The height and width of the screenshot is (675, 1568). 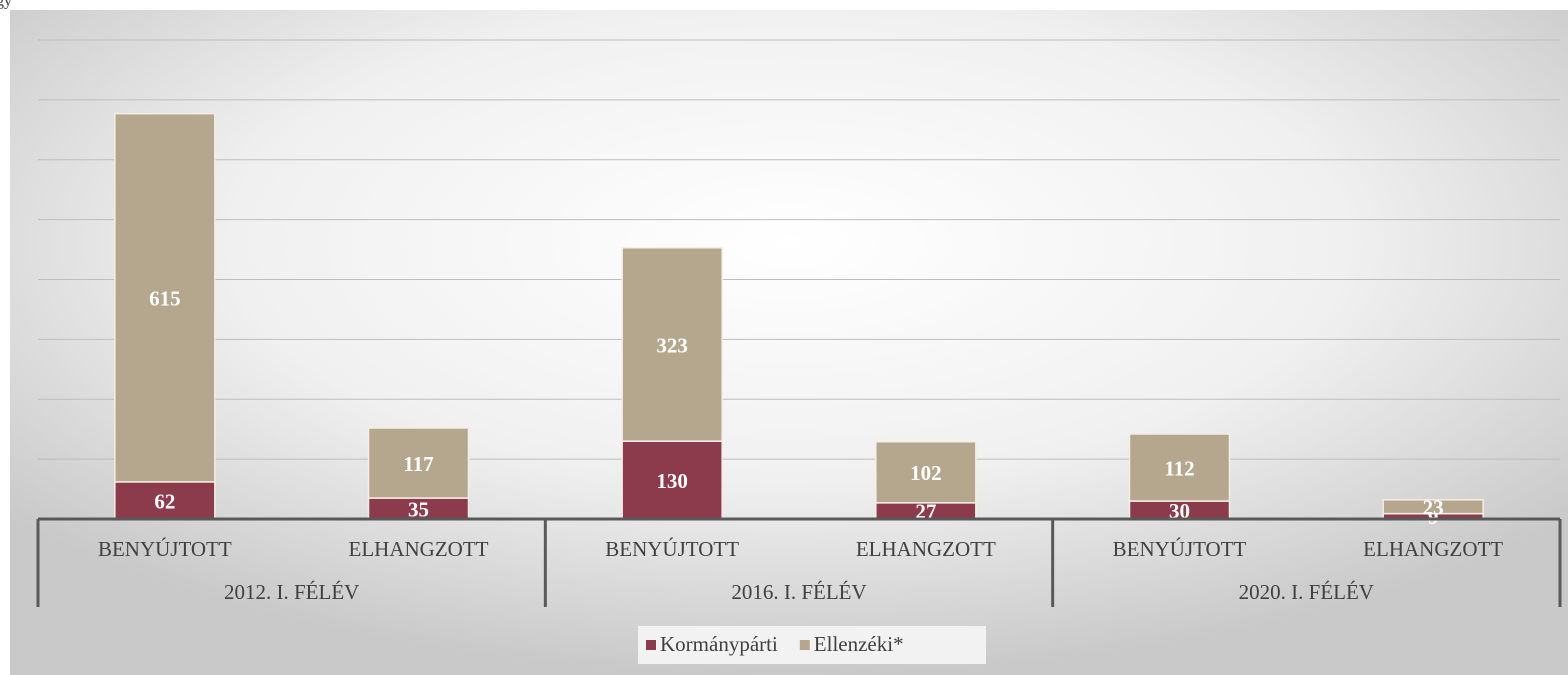 I want to click on data-label: 323, so click(x=672, y=345).